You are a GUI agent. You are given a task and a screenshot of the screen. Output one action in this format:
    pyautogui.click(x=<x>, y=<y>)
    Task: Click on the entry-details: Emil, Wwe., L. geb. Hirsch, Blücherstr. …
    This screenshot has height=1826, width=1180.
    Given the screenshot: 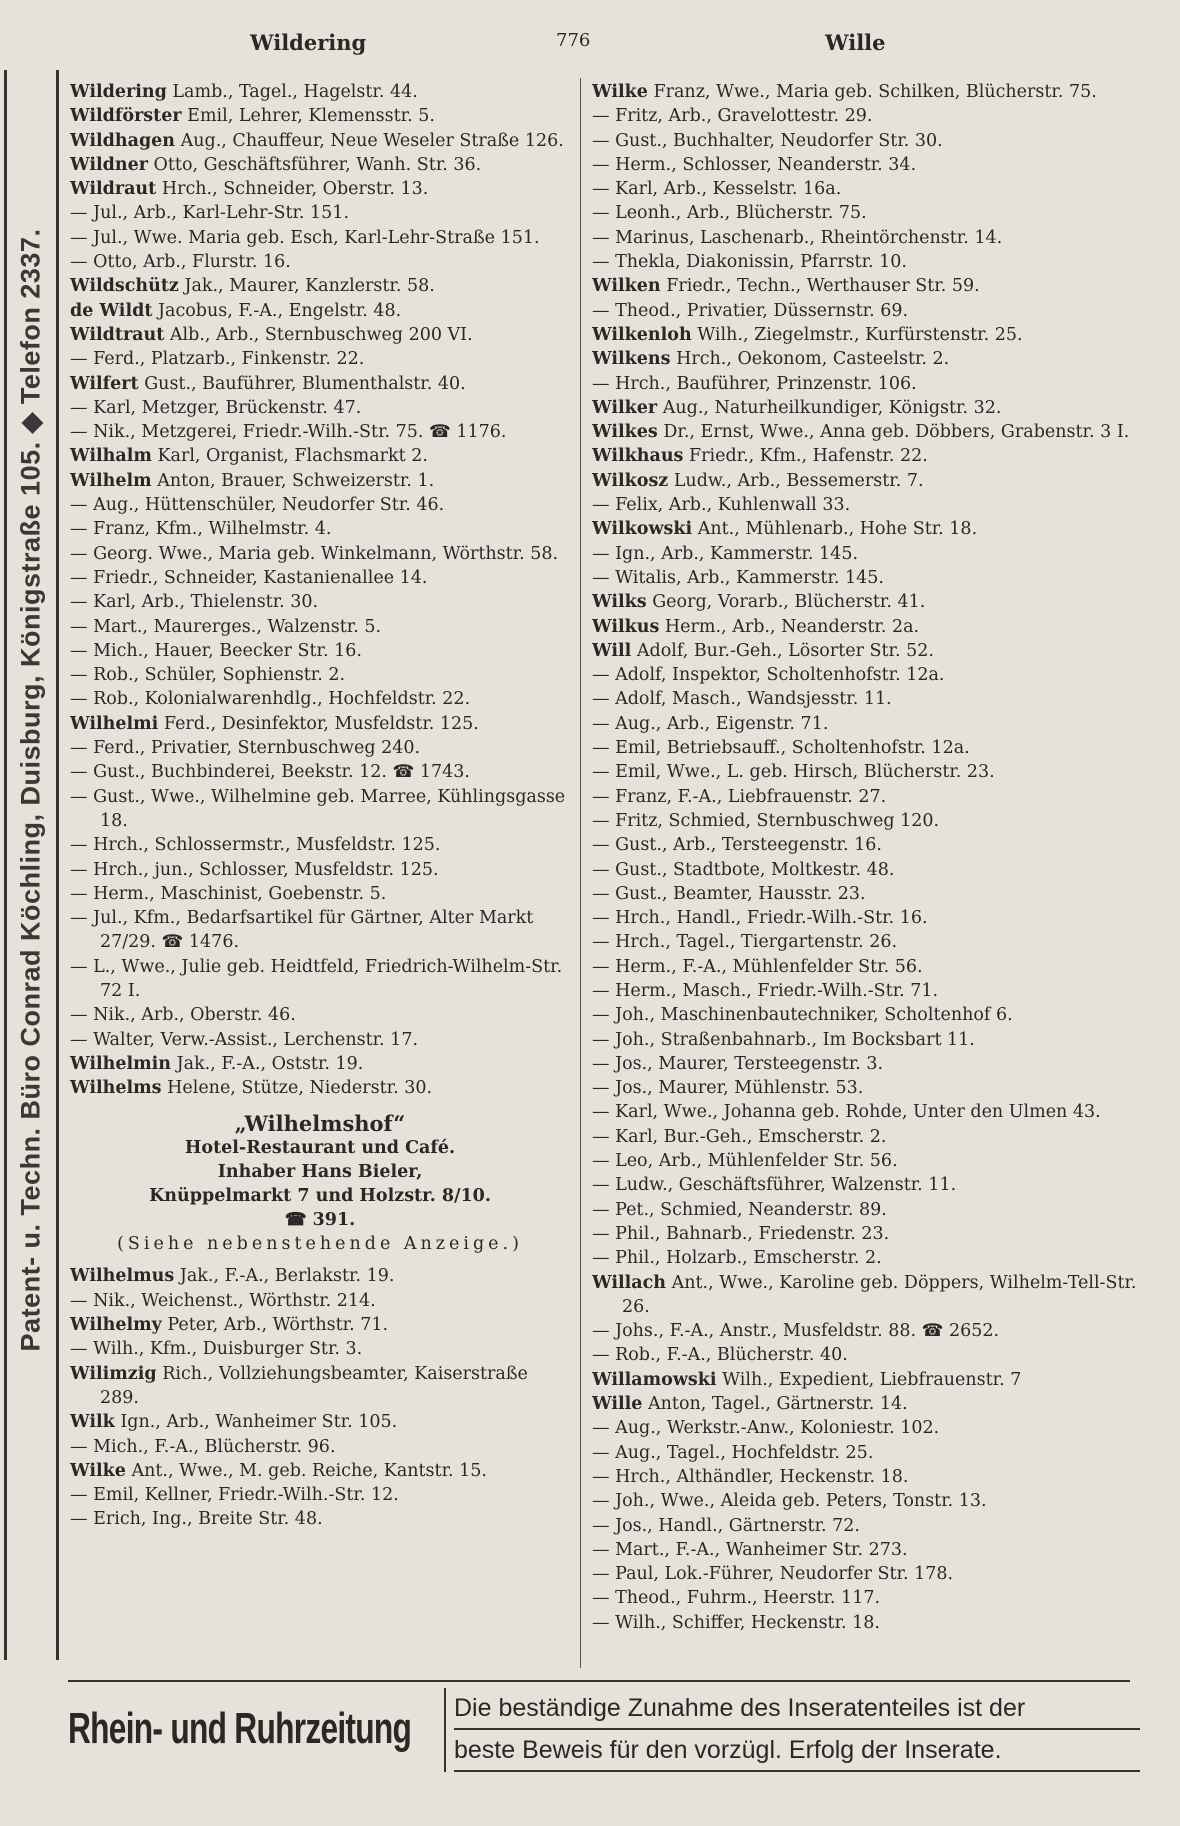 What is the action you would take?
    pyautogui.click(x=805, y=772)
    